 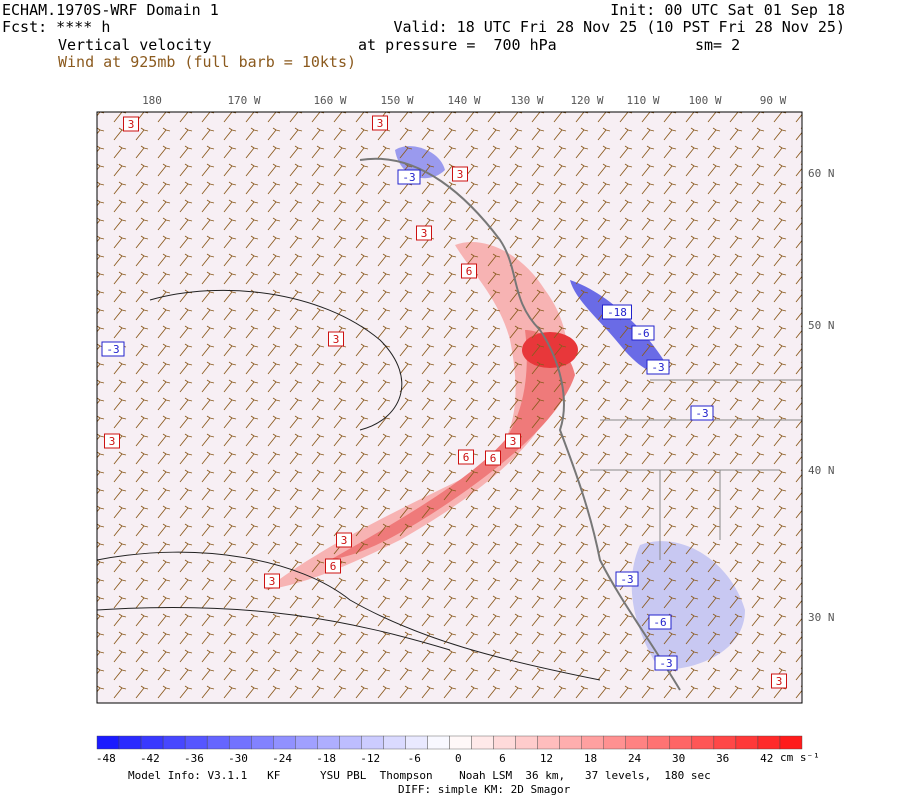 What do you see at coordinates (821, 395) in the screenshot?
I see `latitude-labels: 60 N 50 N 40 N 30 N` at bounding box center [821, 395].